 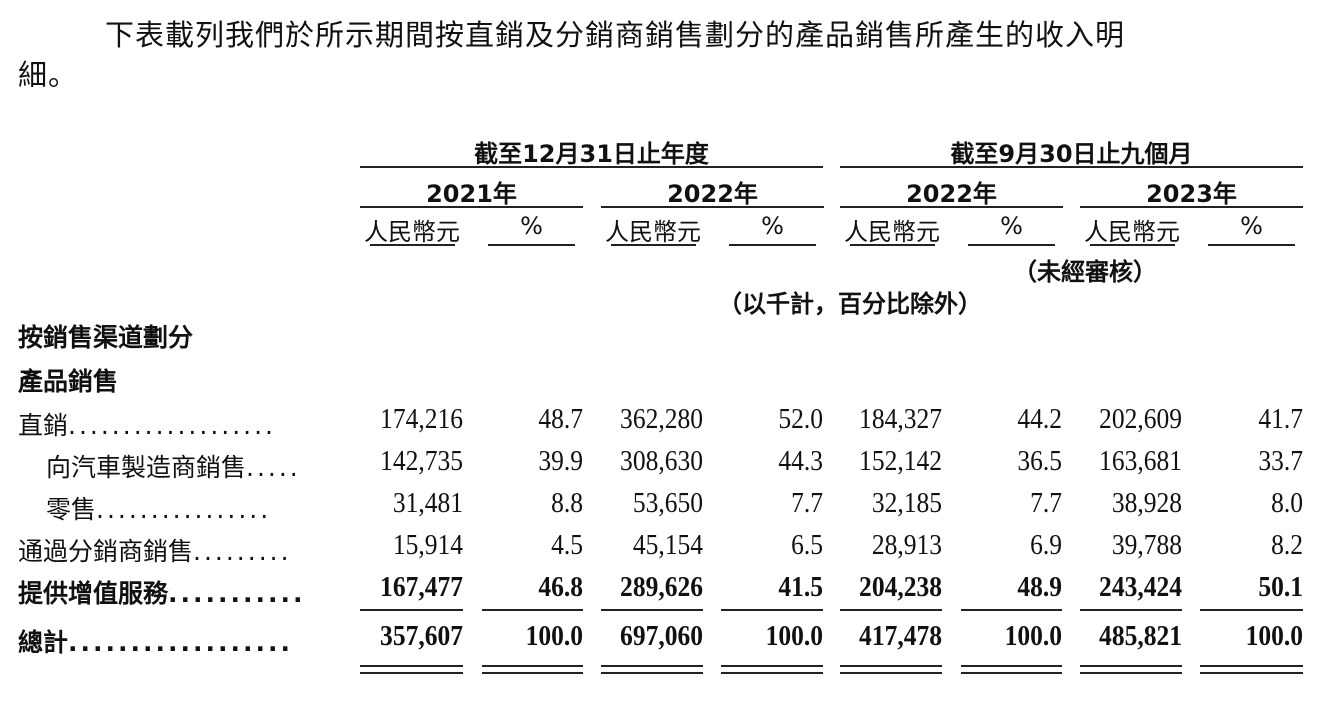 I want to click on amount-cell: 202,609, so click(x=1140, y=419).